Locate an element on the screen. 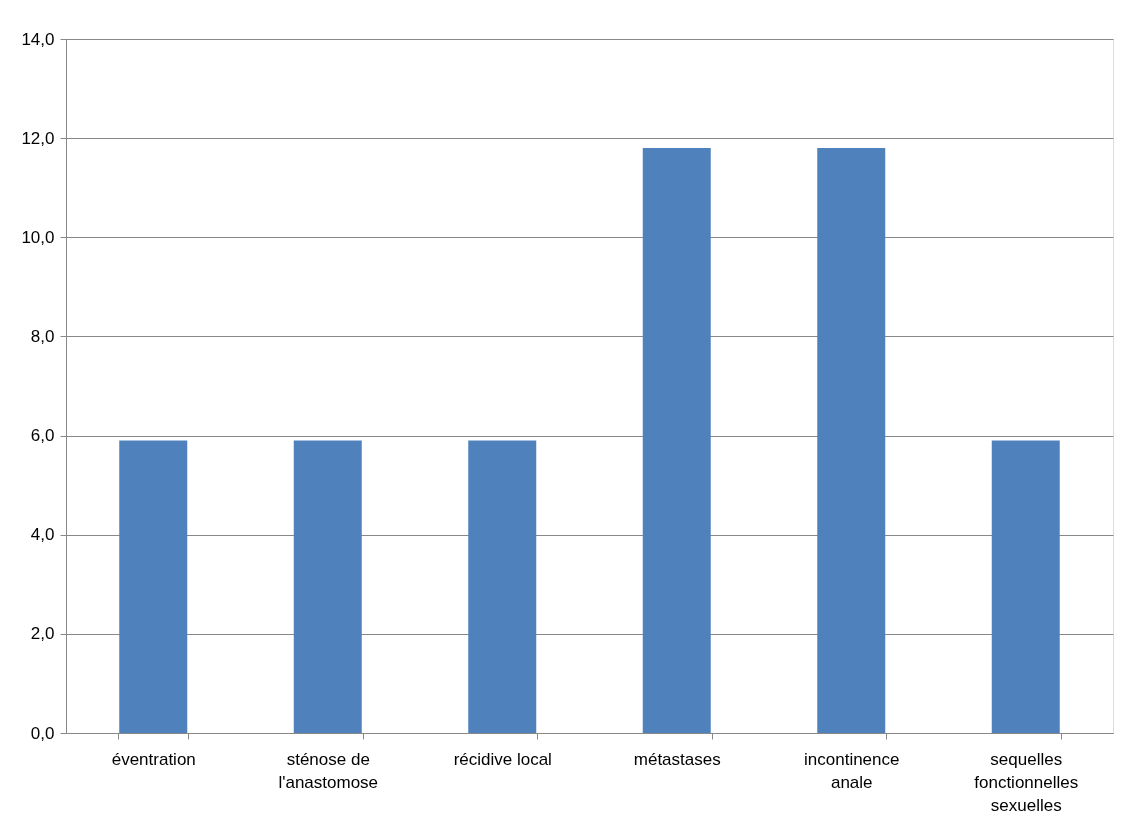 Image resolution: width=1143 pixels, height=828 pixels. x-tick-label: sténose de l'anastomose is located at coordinates (328, 770).